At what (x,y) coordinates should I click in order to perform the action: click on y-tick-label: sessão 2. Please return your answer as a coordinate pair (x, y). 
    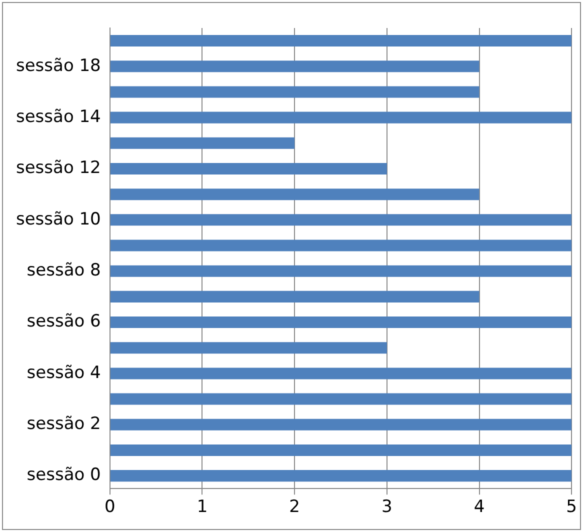
    Looking at the image, I should click on (63, 424).